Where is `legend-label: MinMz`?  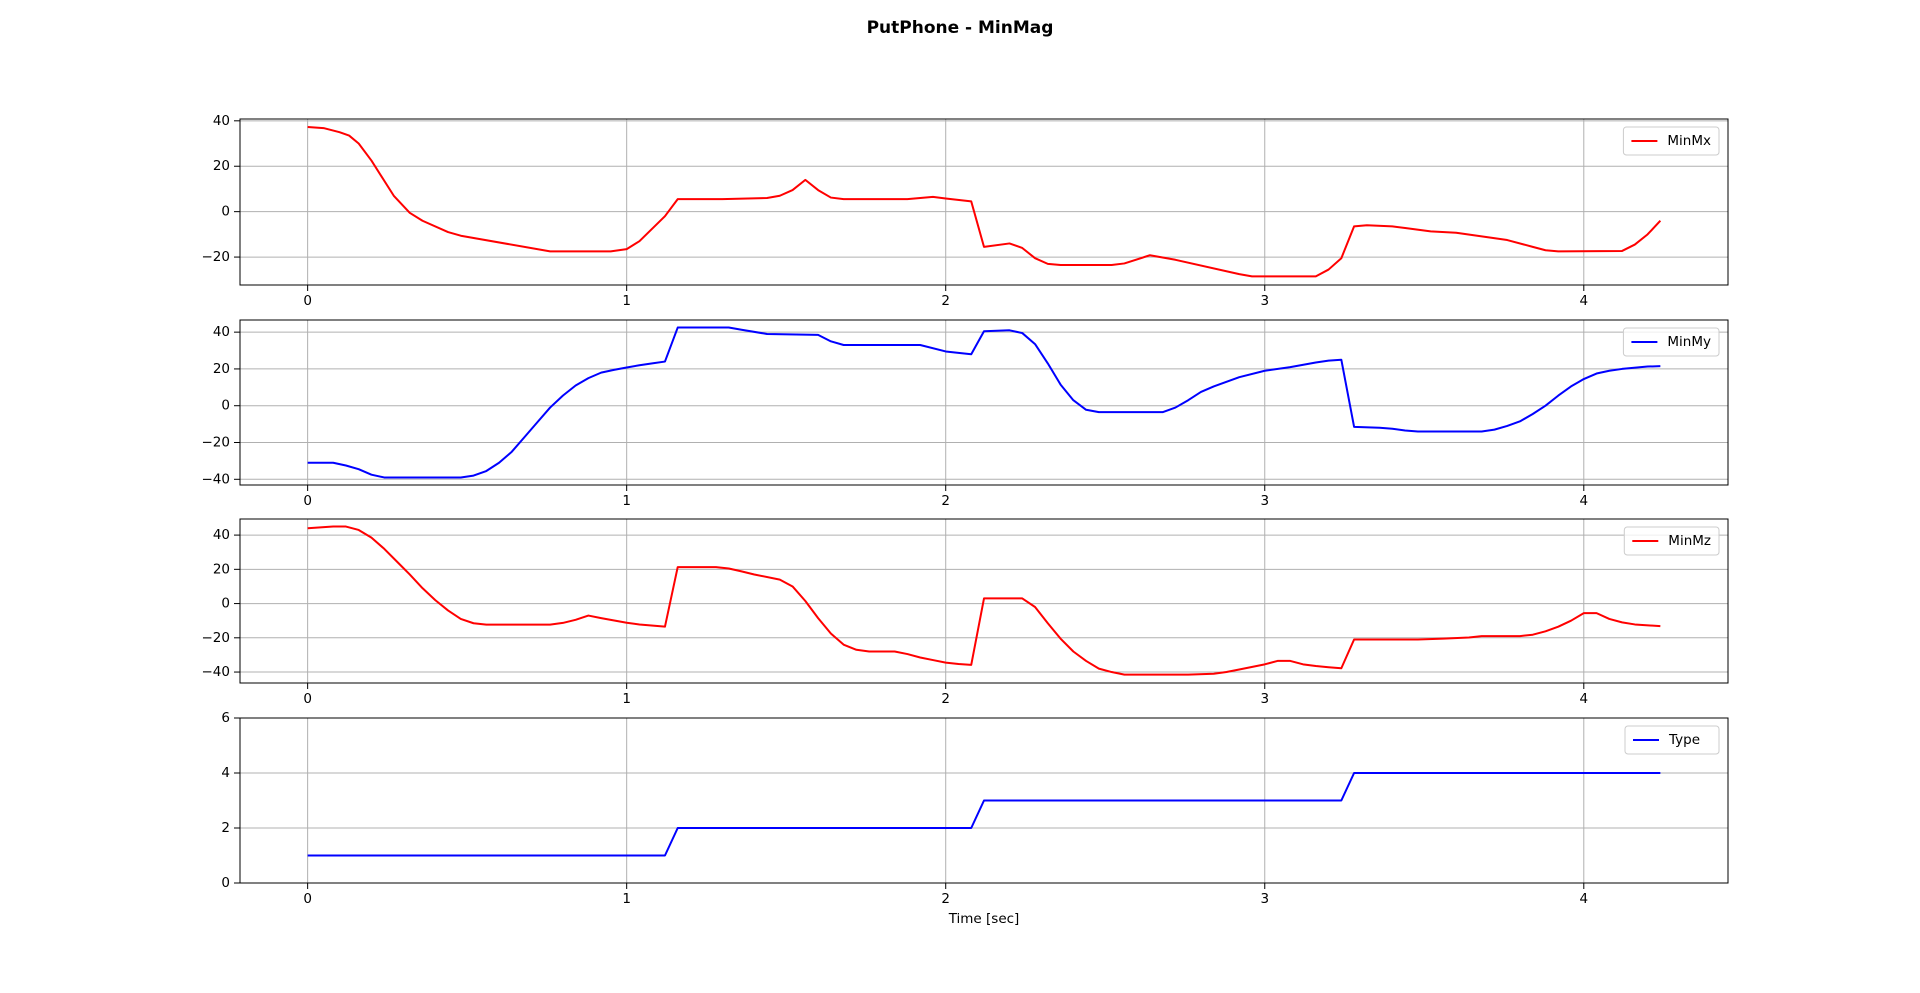 legend-label: MinMz is located at coordinates (1689, 541).